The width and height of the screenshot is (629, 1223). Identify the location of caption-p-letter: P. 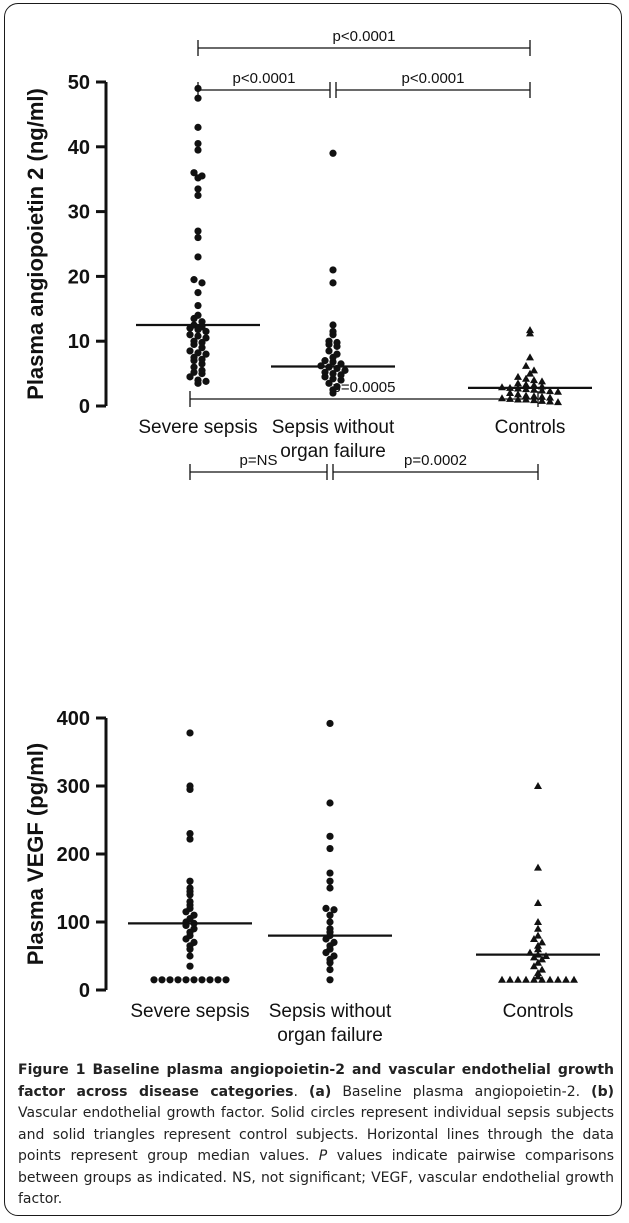
(323, 1156).